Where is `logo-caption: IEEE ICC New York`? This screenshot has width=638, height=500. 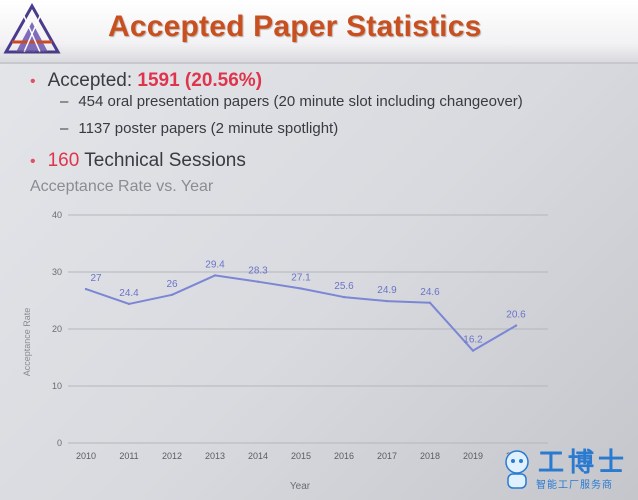 logo-caption: IEEE ICC New York is located at coordinates (34, 51).